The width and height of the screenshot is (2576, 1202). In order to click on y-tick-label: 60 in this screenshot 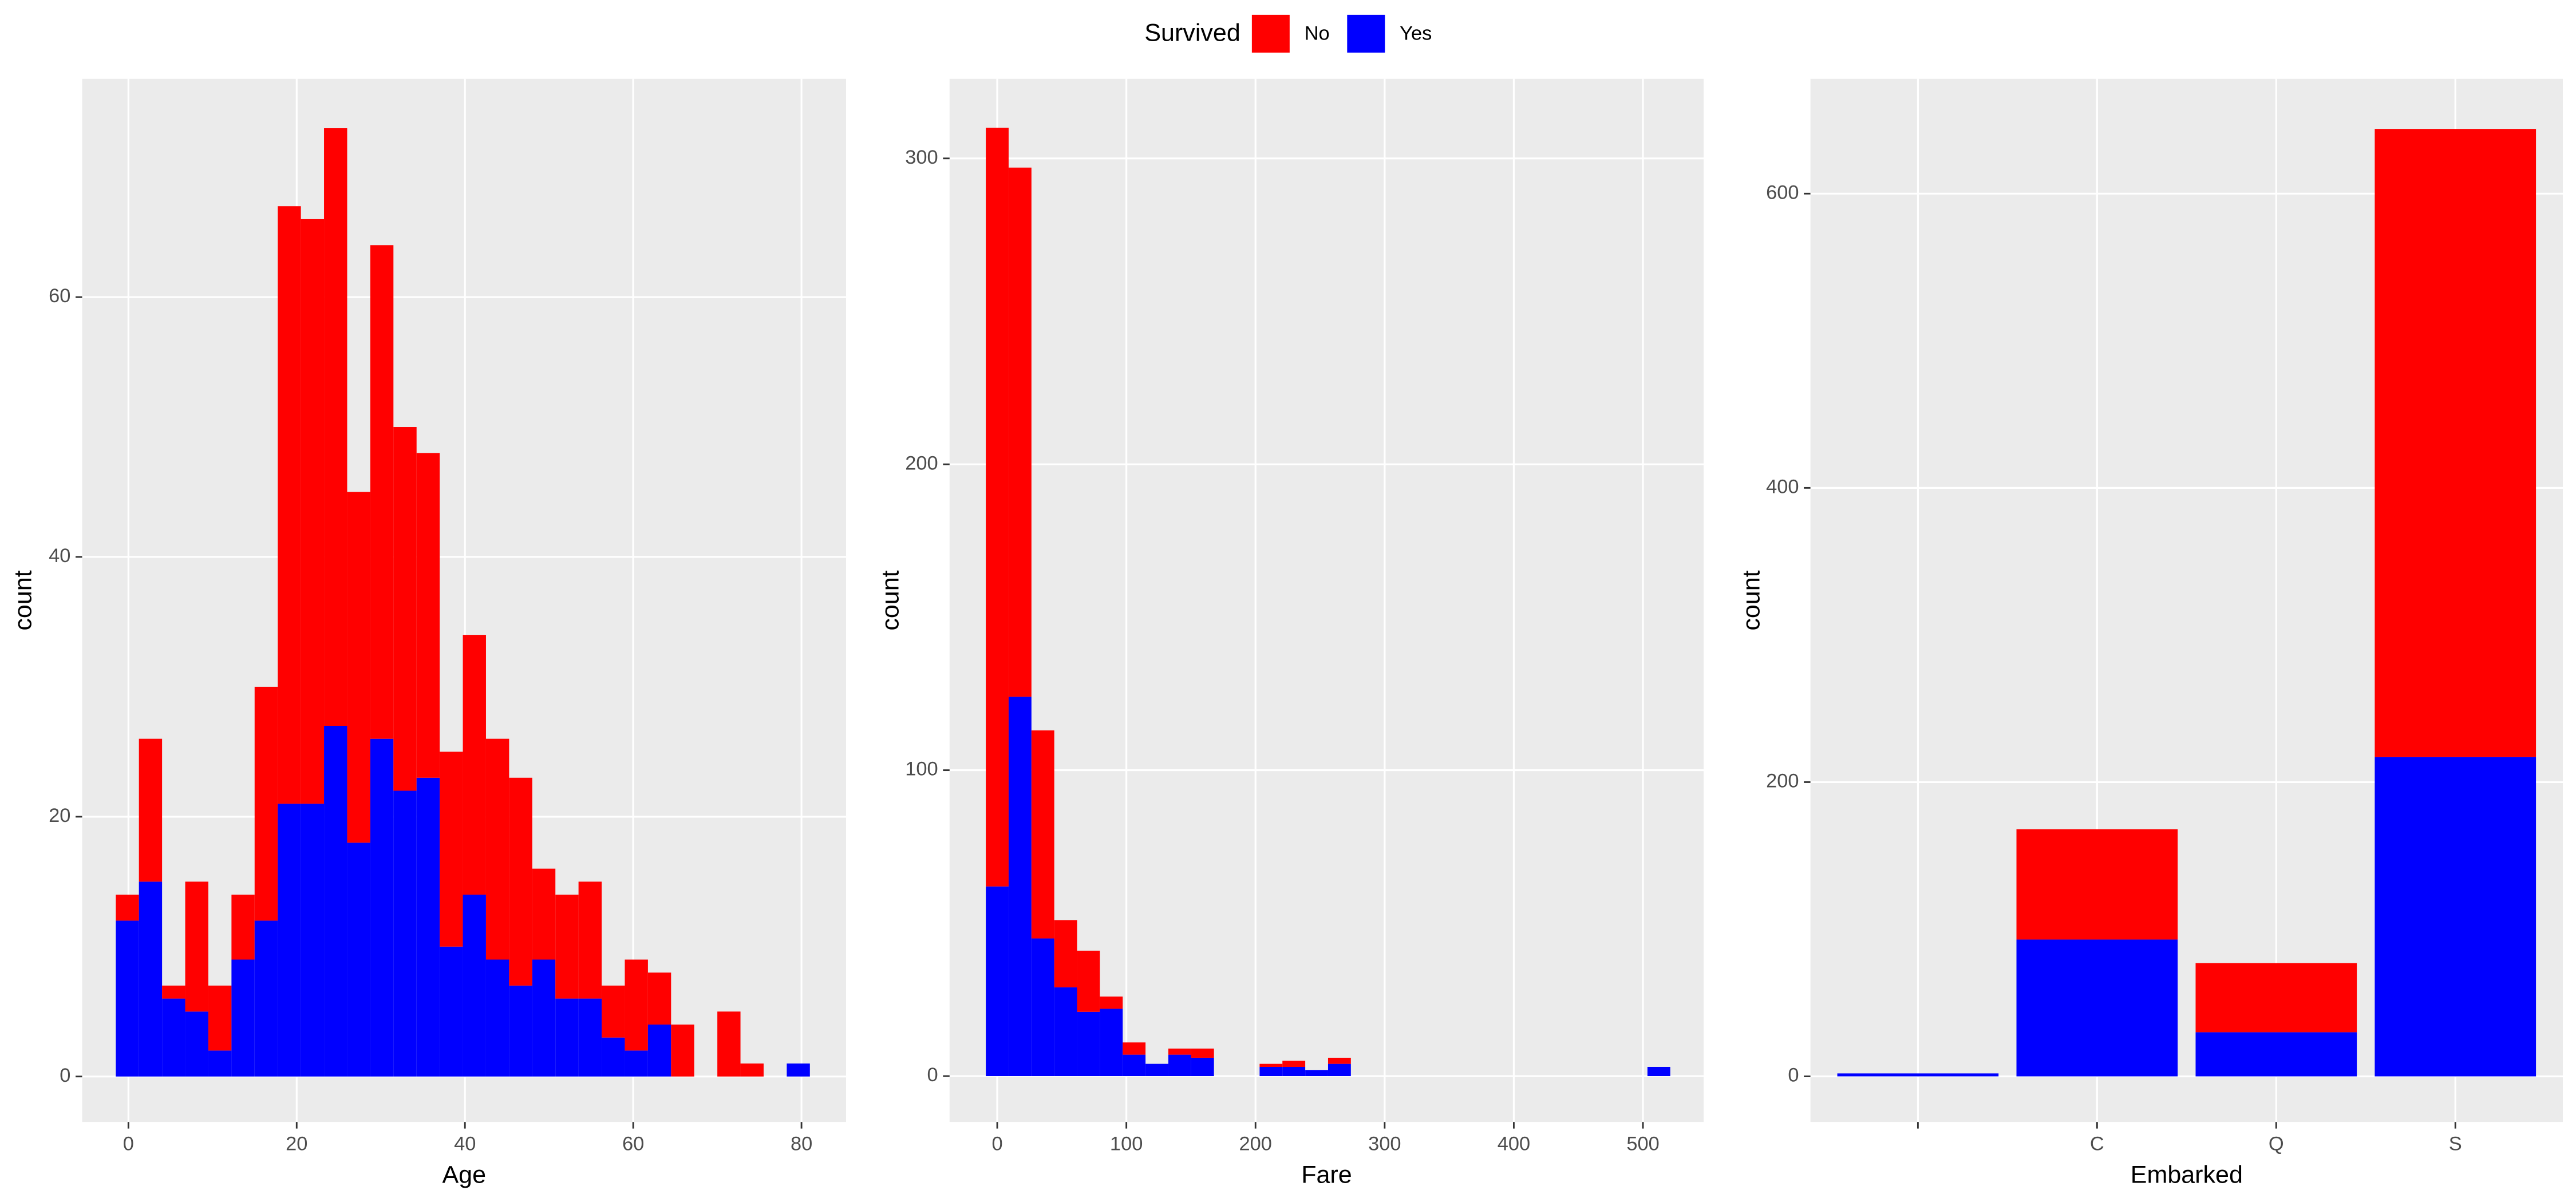, I will do `click(59, 296)`.